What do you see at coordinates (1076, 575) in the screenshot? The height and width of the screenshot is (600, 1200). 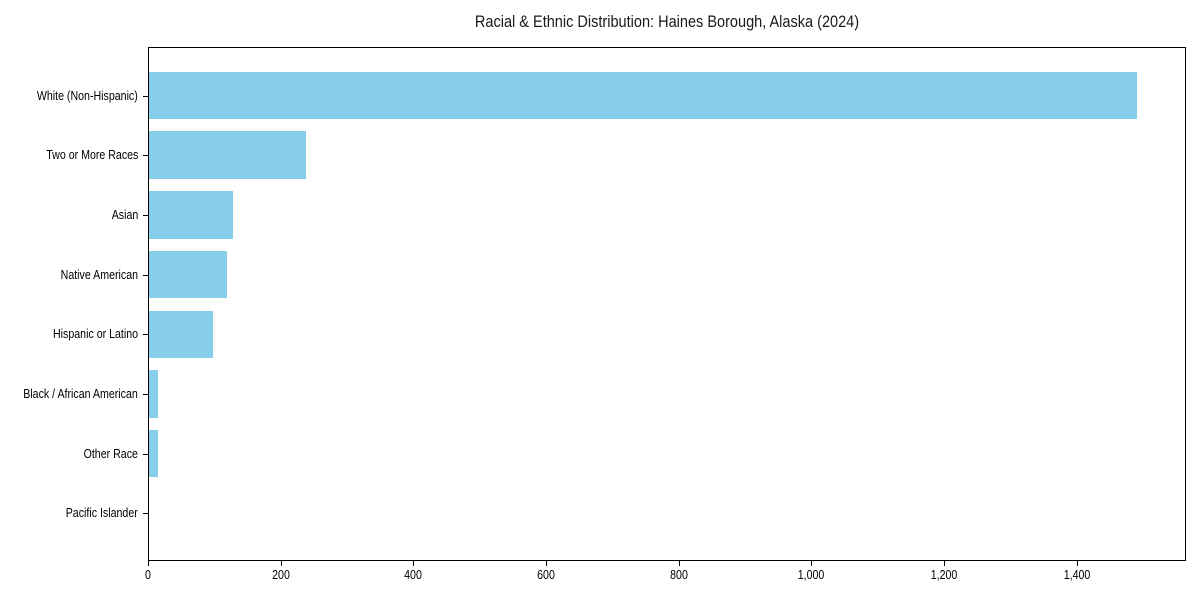 I see `x-tick-label: 1,400` at bounding box center [1076, 575].